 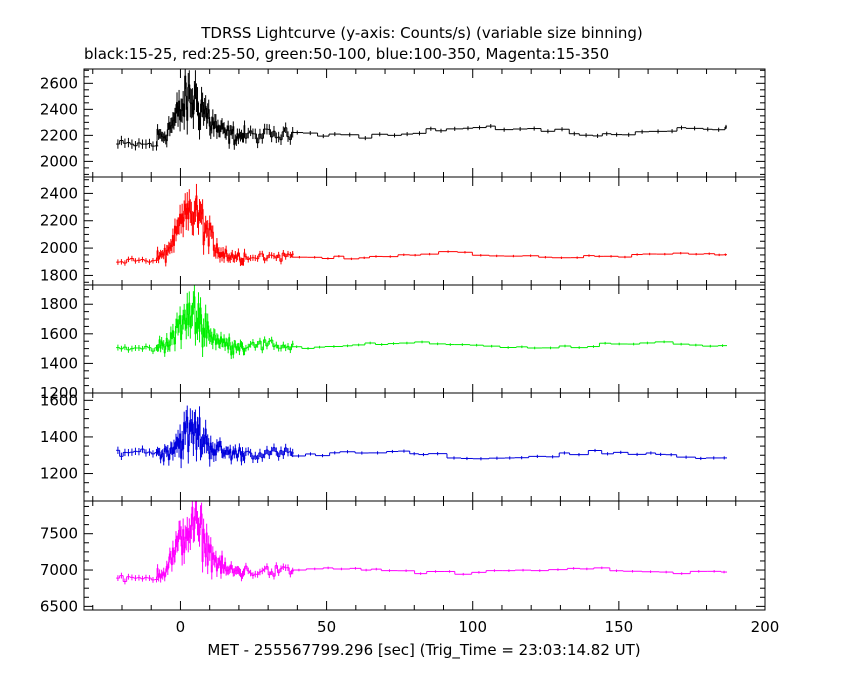 I want to click on panel-15-350: 6500 7000 7500, so click(x=403, y=557).